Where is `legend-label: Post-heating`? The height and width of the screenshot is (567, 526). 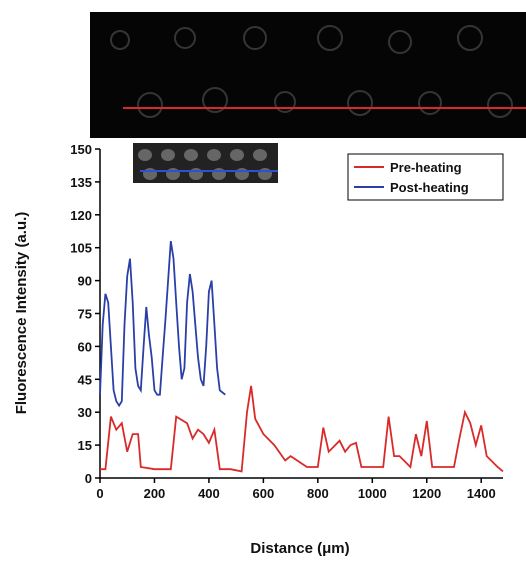
legend-label: Post-heating is located at coordinates (429, 187).